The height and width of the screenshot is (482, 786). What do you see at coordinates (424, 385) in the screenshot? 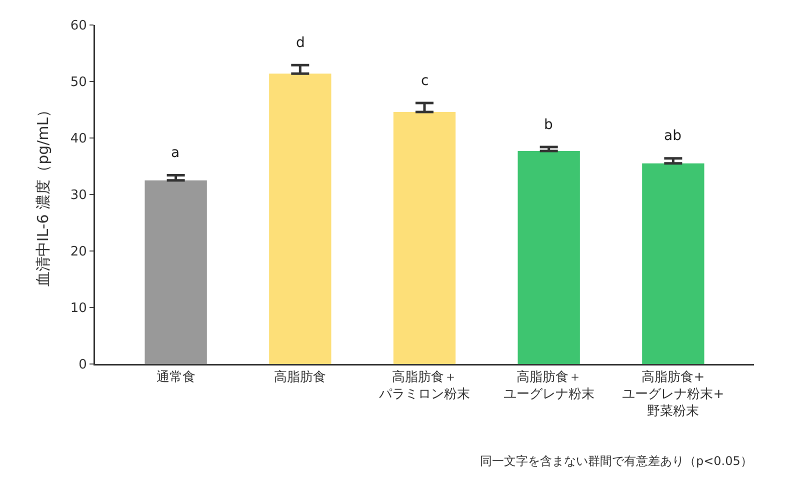
I see `x-tick-label: 高脂肪食＋パラミロン粉末` at bounding box center [424, 385].